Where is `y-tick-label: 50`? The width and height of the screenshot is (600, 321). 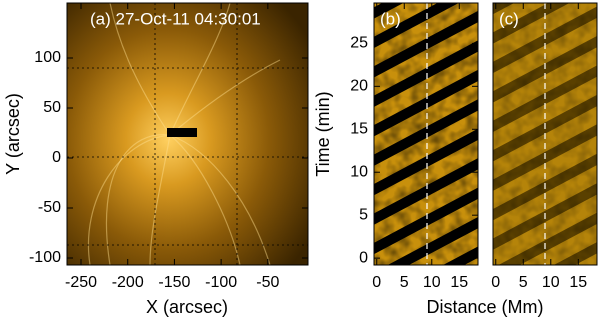 y-tick-label: 50 is located at coordinates (52, 107).